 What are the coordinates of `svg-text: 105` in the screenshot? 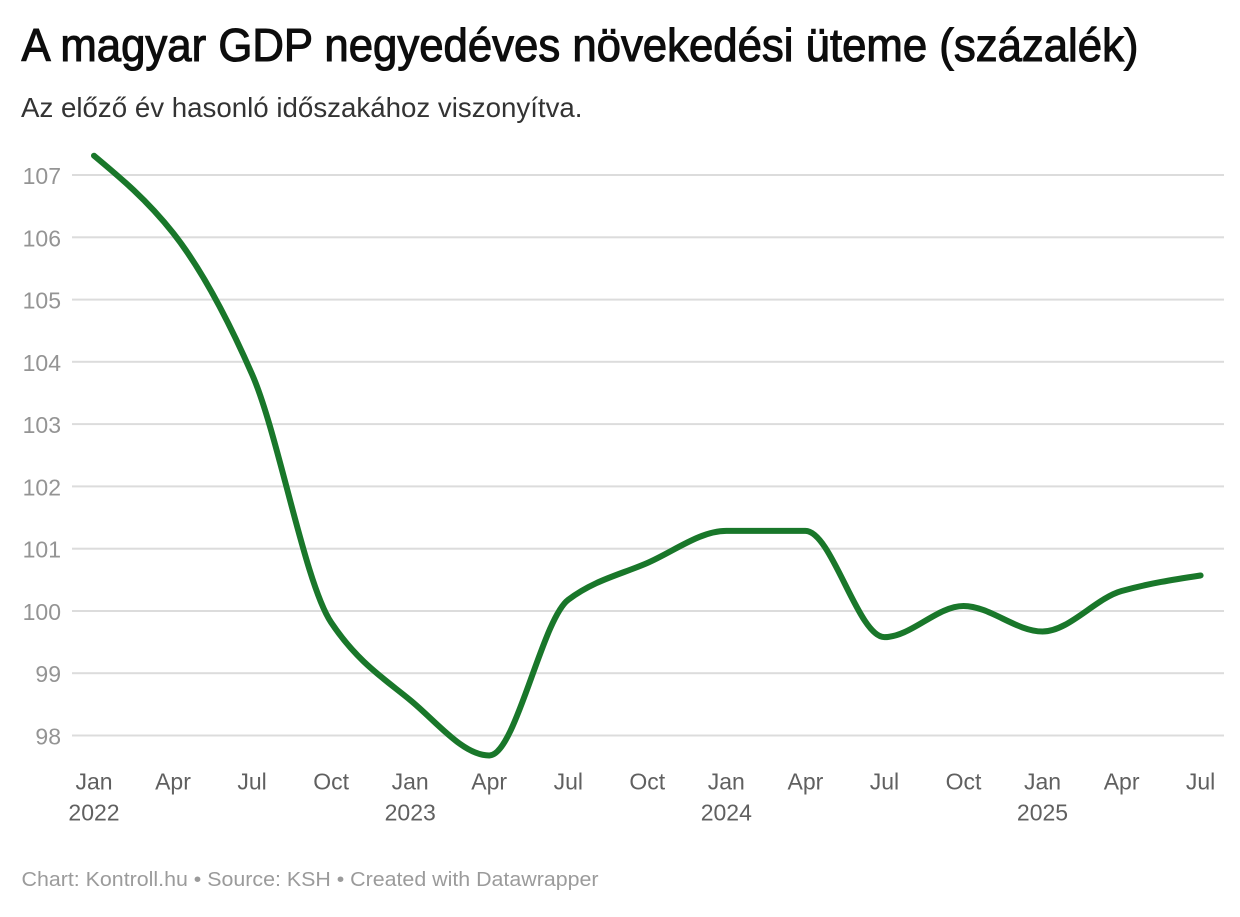 It's located at (42, 301).